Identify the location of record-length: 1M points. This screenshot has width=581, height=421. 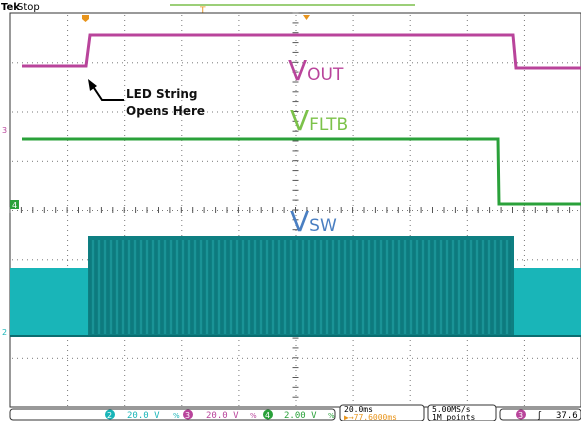
(454, 417).